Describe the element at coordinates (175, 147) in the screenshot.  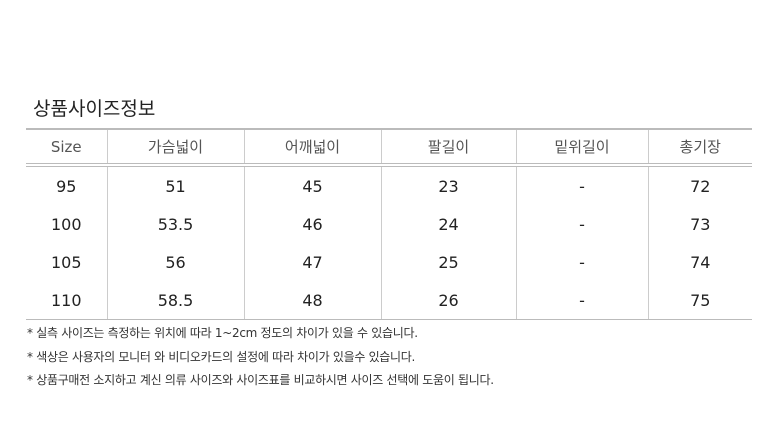
I see `header-chest: 가슴넓이` at that location.